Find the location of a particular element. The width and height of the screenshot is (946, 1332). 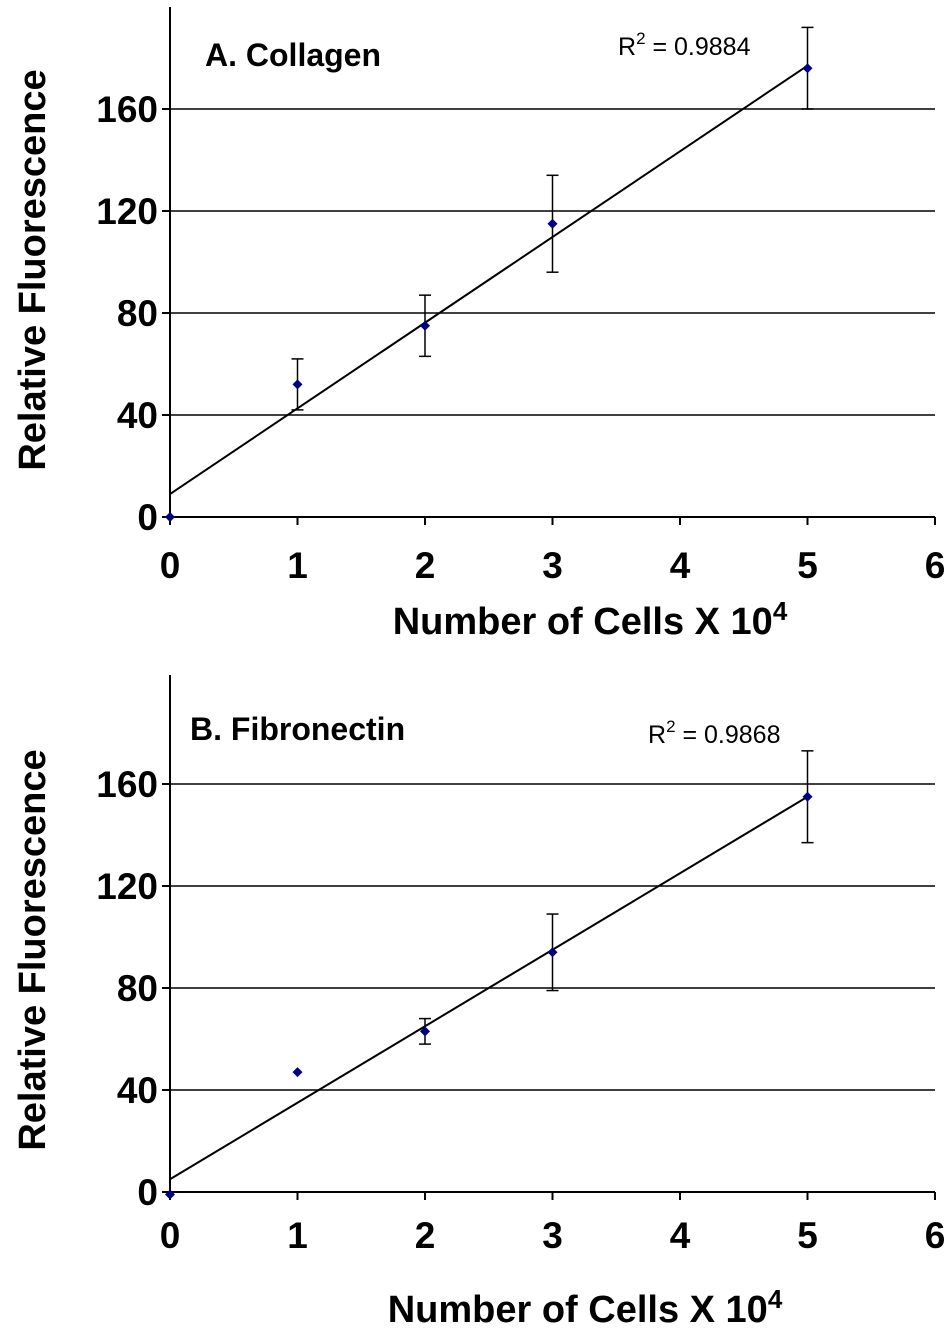

chart-title: A. Collagen is located at coordinates (293, 55).